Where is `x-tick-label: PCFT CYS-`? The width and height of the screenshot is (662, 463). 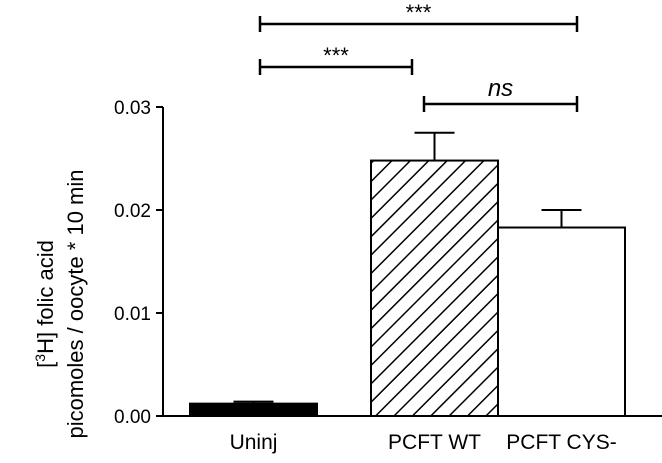 x-tick-label: PCFT CYS- is located at coordinates (561, 442).